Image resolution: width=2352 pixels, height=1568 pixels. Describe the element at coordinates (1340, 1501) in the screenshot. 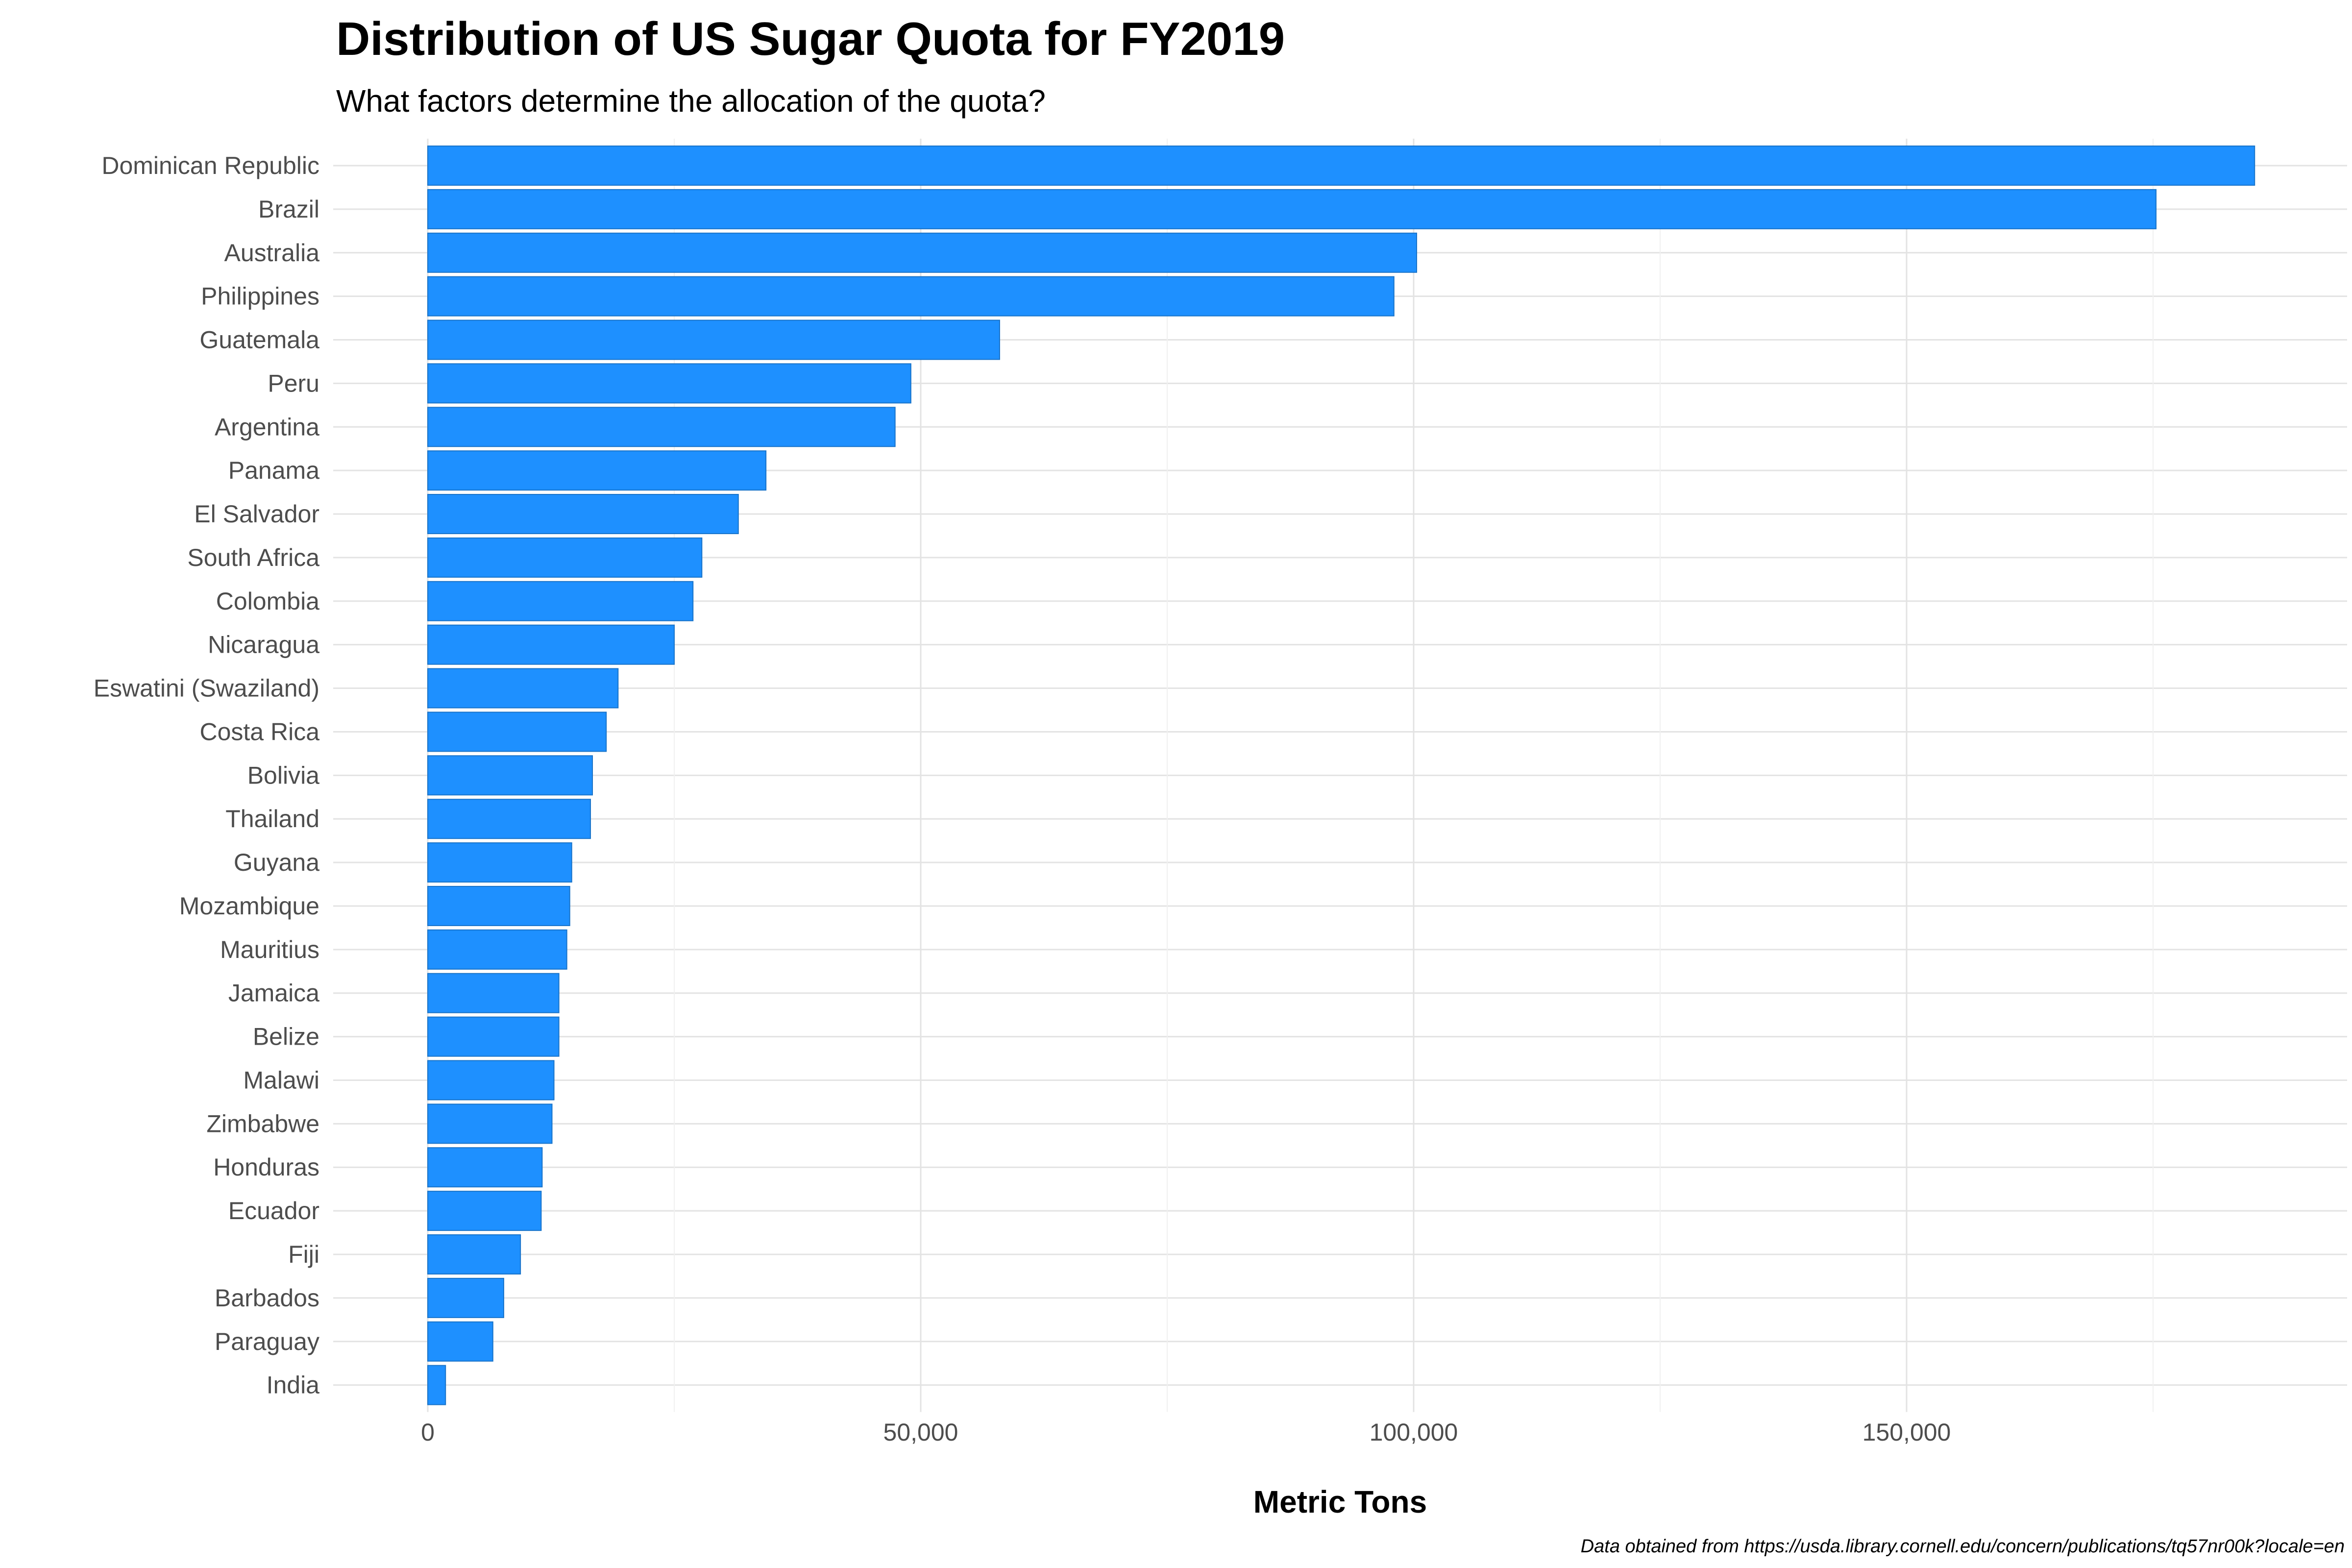

I see `x-axis-label: Metric Tons` at that location.